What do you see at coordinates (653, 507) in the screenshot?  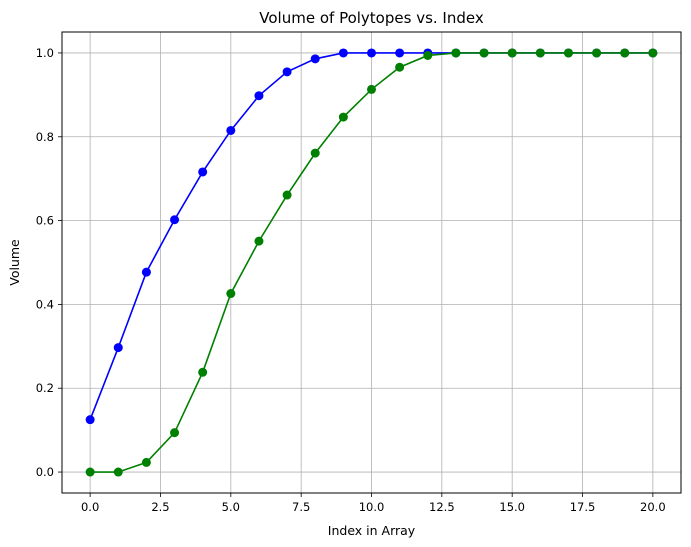 I see `x-tick-label: 20.0` at bounding box center [653, 507].